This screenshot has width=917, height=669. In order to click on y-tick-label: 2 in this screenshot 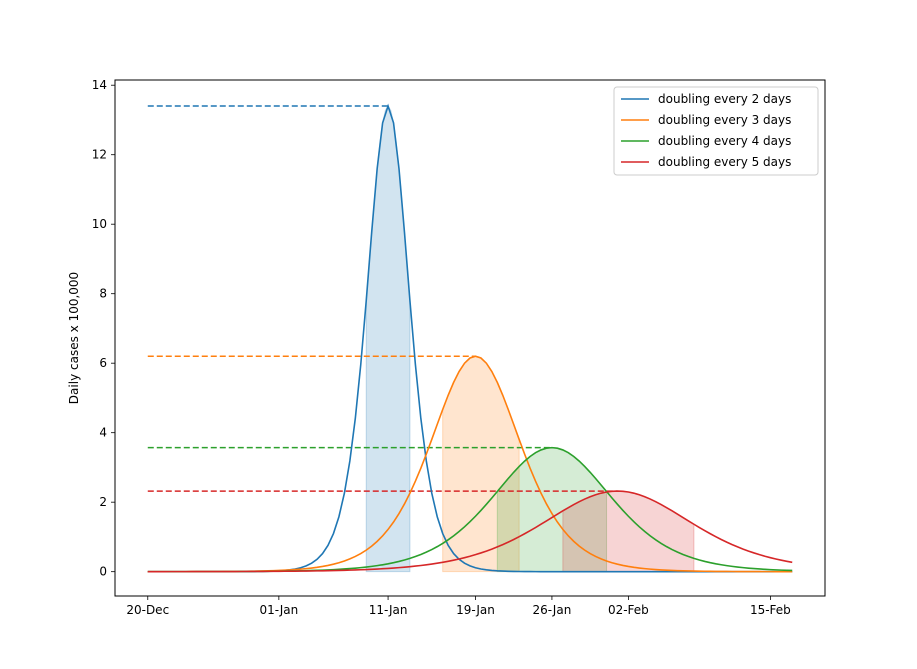, I will do `click(103, 502)`.